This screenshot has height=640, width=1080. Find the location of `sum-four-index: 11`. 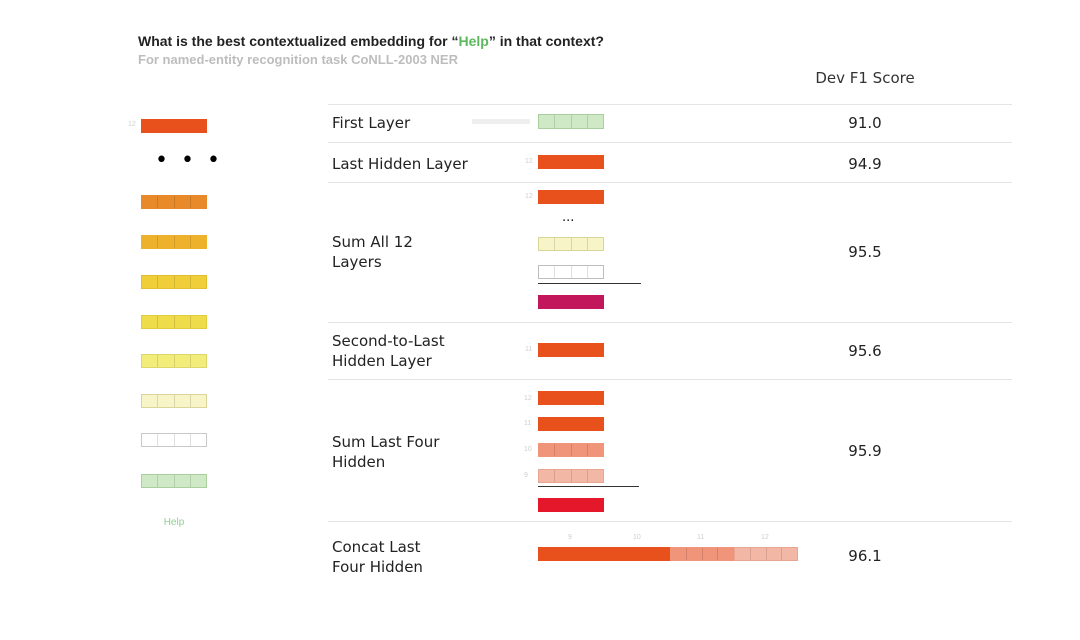

sum-four-index: 11 is located at coordinates (528, 423).